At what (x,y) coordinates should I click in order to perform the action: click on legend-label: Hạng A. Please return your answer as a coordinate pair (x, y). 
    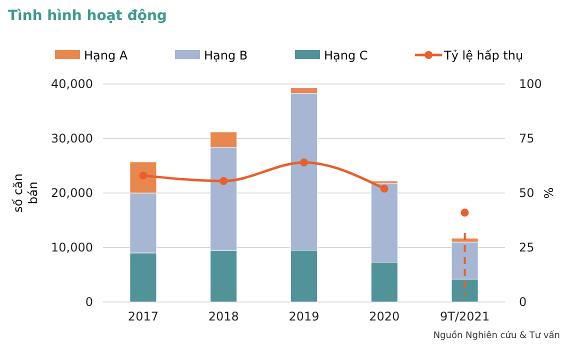
    Looking at the image, I should click on (106, 55).